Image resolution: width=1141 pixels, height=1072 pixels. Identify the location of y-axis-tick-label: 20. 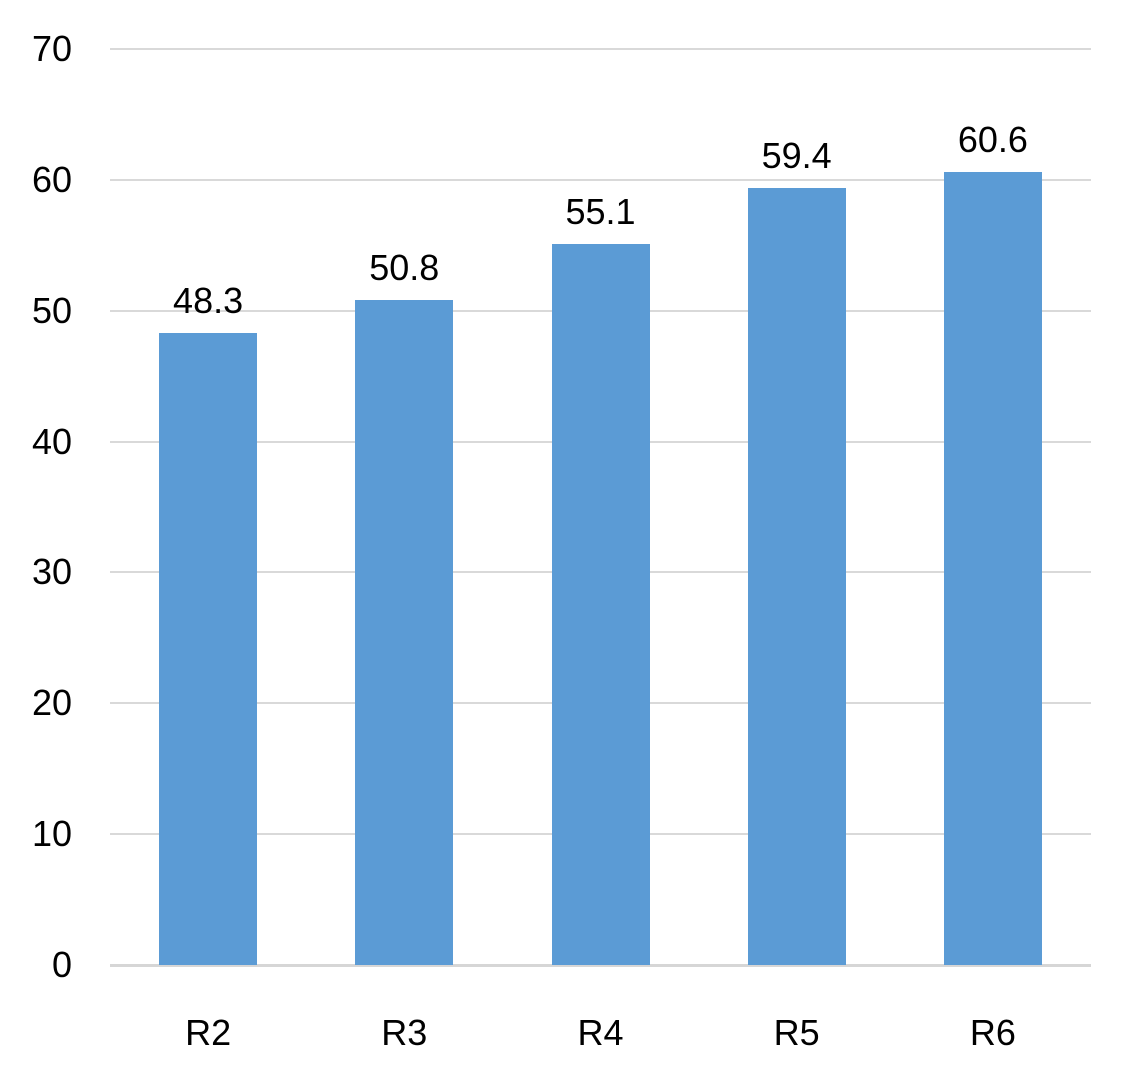
(51, 703).